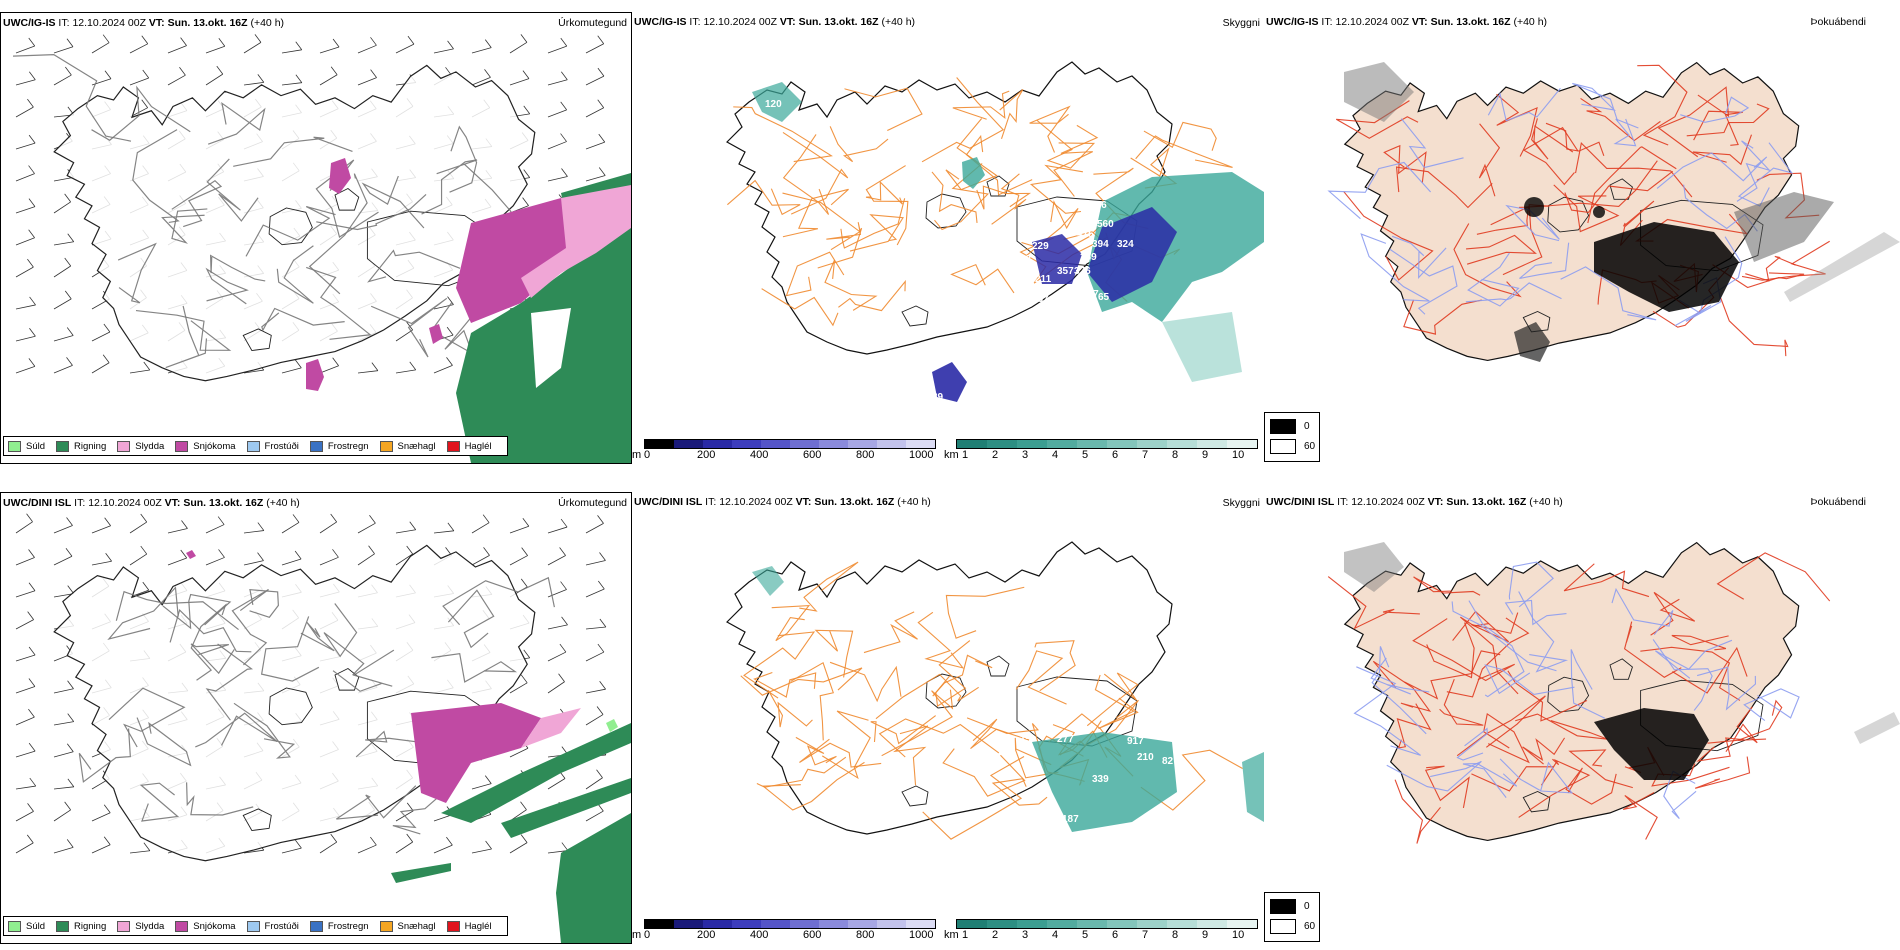  I want to click on colorbar-tick: 2, so click(995, 455).